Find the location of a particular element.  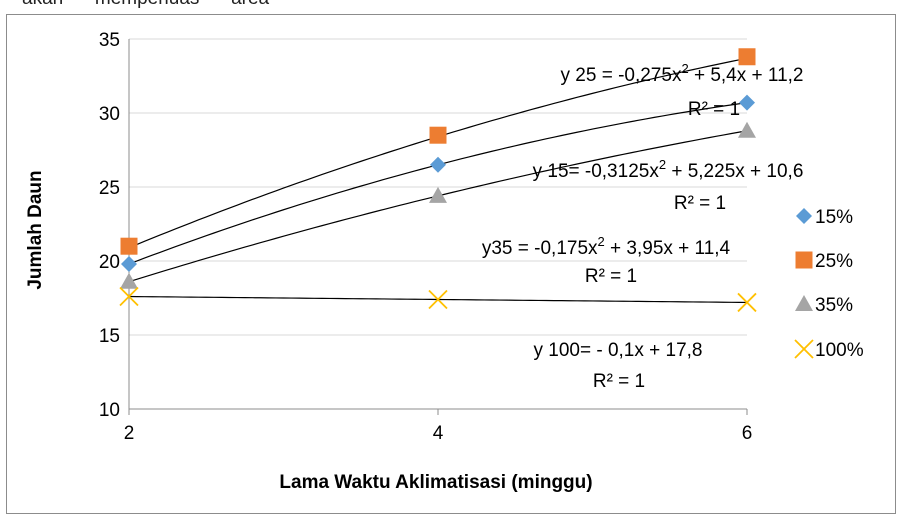

legend-label: 25% is located at coordinates (834, 261).